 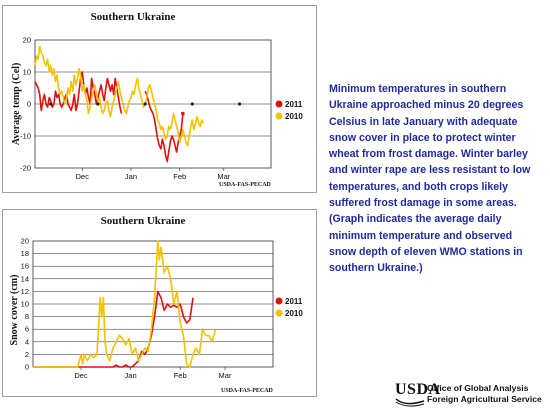 I want to click on y-tick-label: 2, so click(x=27, y=354).